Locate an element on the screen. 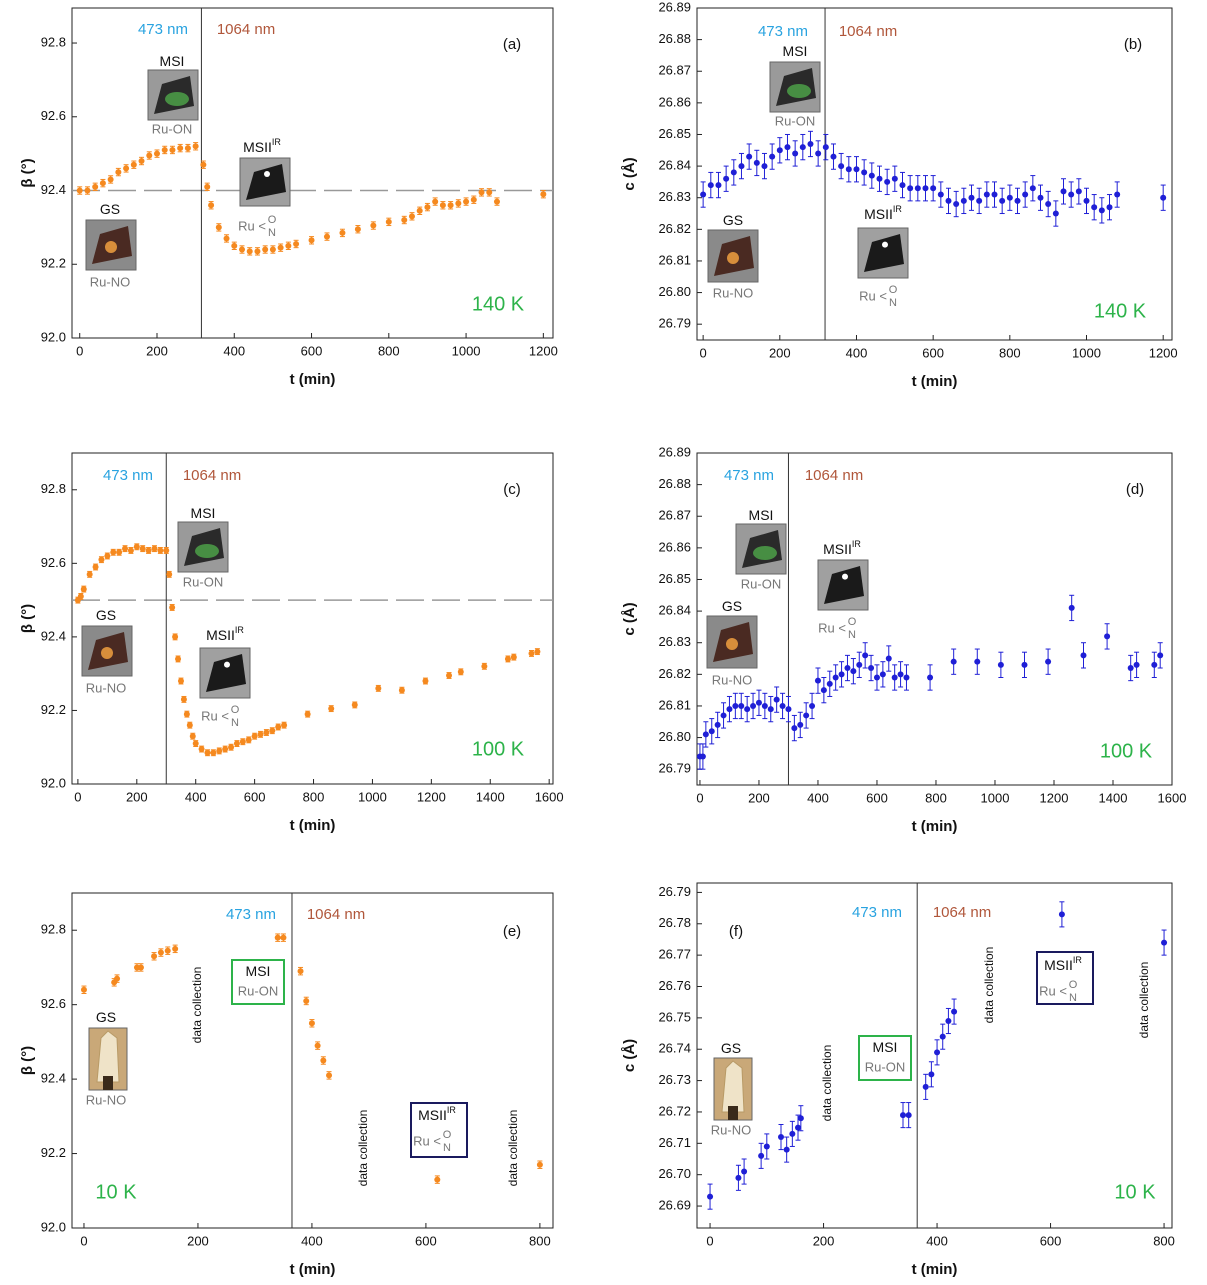 Image resolution: width=1207 pixels, height=1285 pixels. x-tick-label: 1600 is located at coordinates (549, 796).